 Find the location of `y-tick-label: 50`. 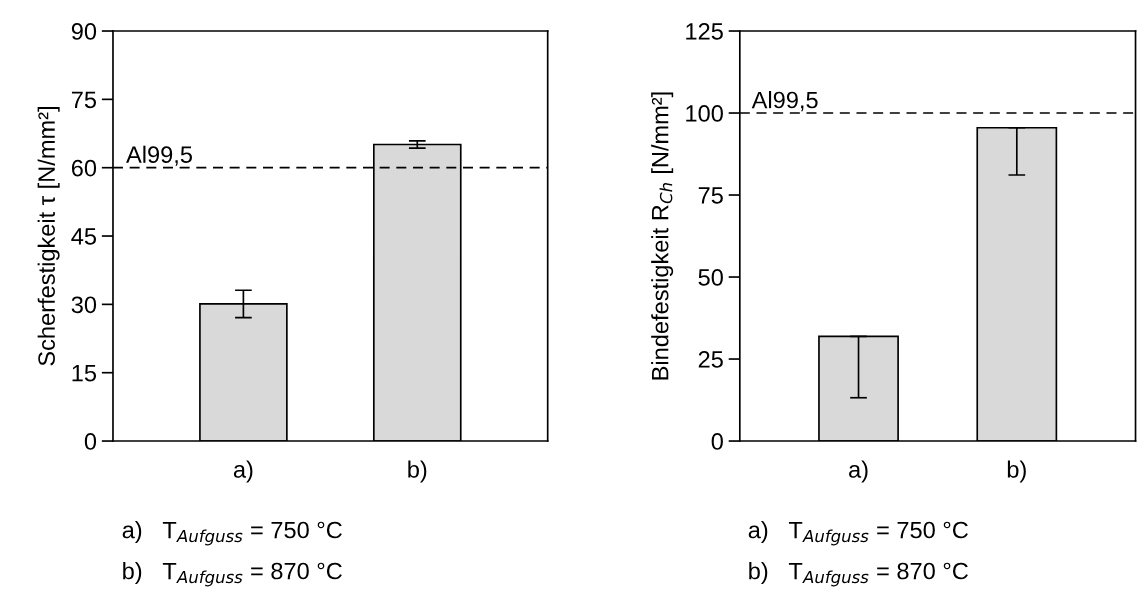

y-tick-label: 50 is located at coordinates (710, 277).